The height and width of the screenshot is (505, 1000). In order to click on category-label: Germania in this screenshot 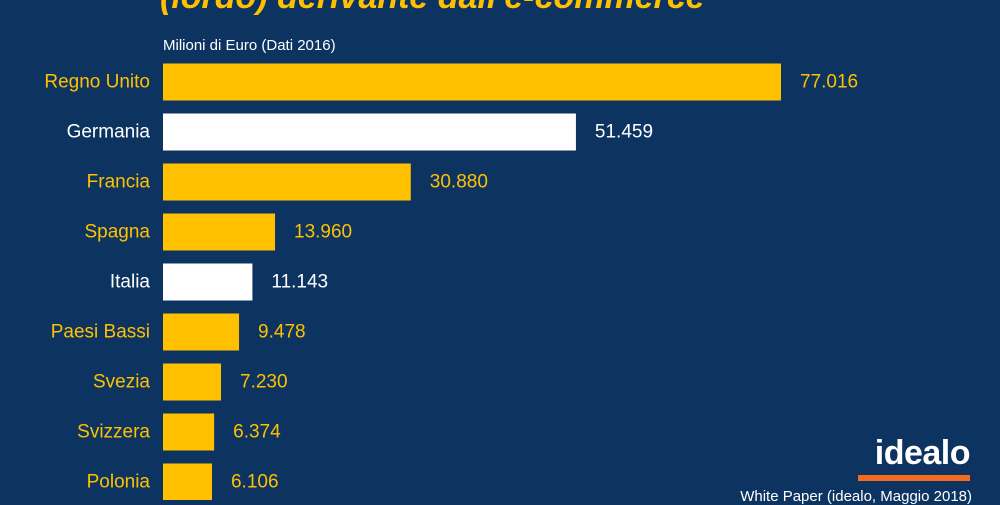, I will do `click(109, 132)`.